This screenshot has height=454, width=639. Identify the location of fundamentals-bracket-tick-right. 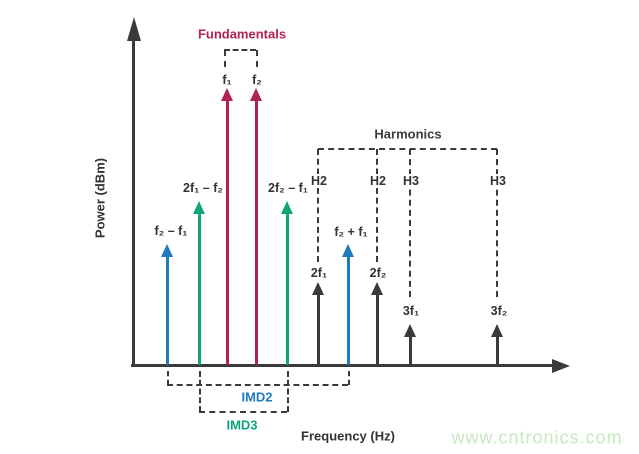
(257, 58).